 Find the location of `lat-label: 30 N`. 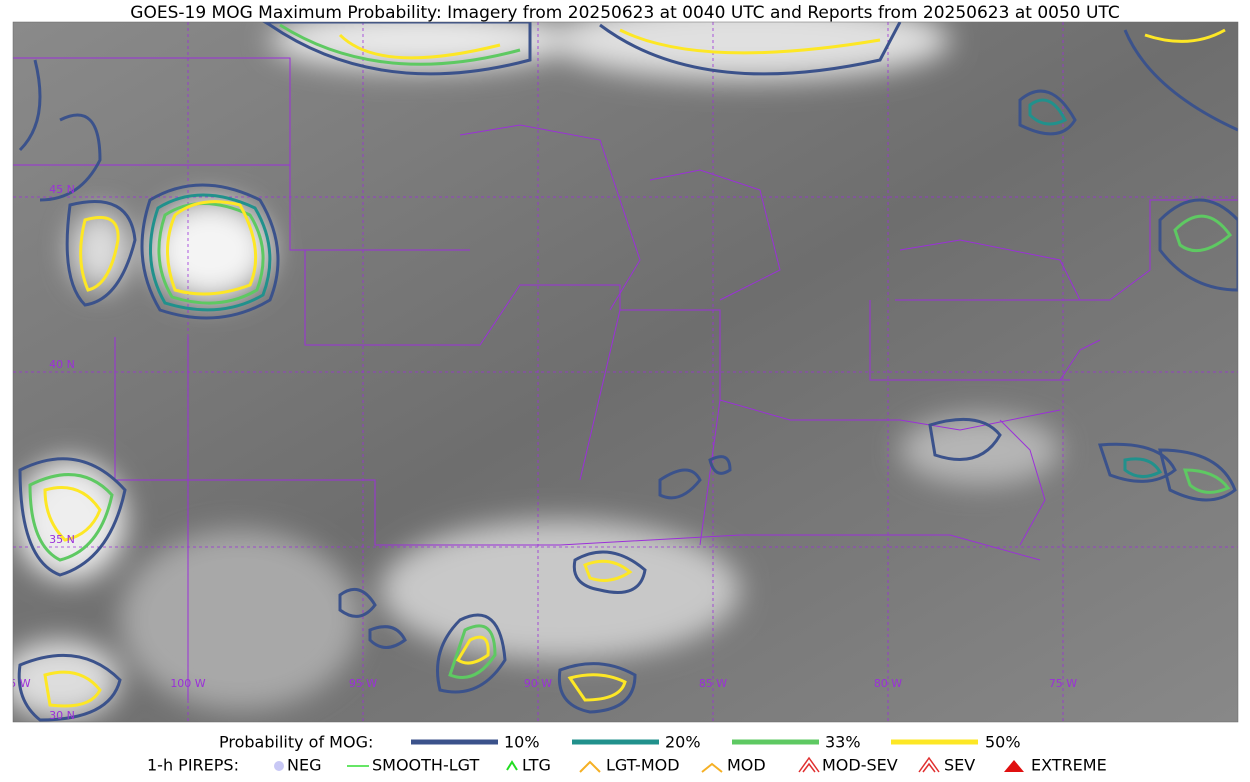

lat-label: 30 N is located at coordinates (62, 715).